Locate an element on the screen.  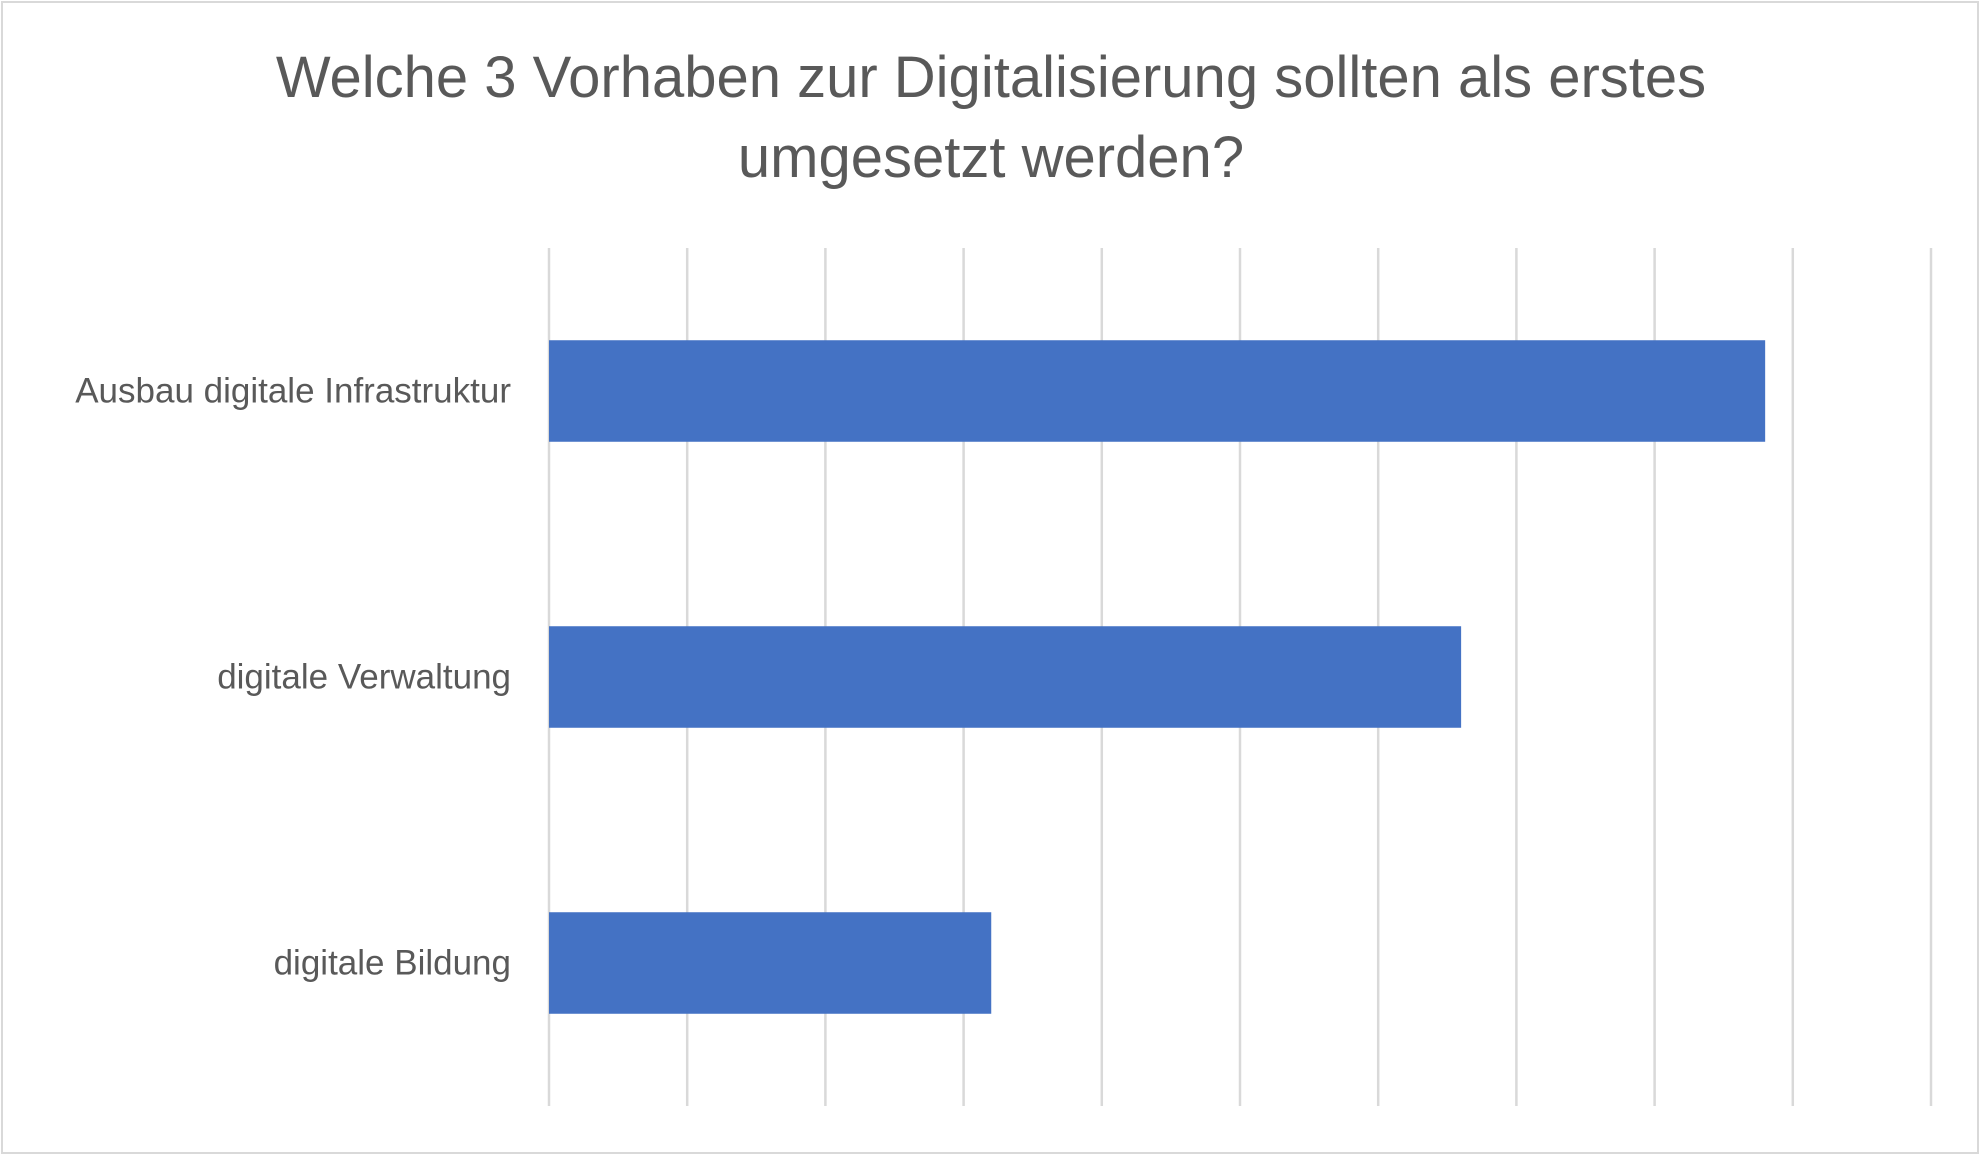
category-label-2: digitale Bildung is located at coordinates (392, 963).